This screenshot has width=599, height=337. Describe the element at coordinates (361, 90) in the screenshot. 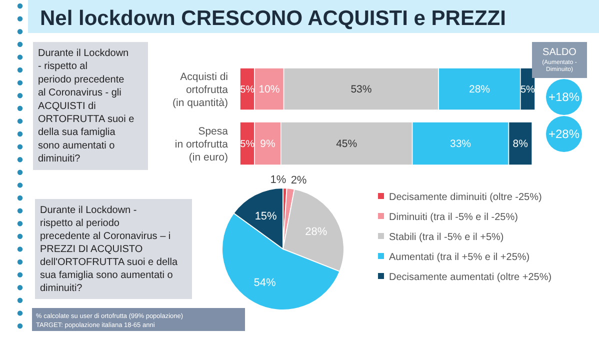

I see `data-label: 53%` at that location.